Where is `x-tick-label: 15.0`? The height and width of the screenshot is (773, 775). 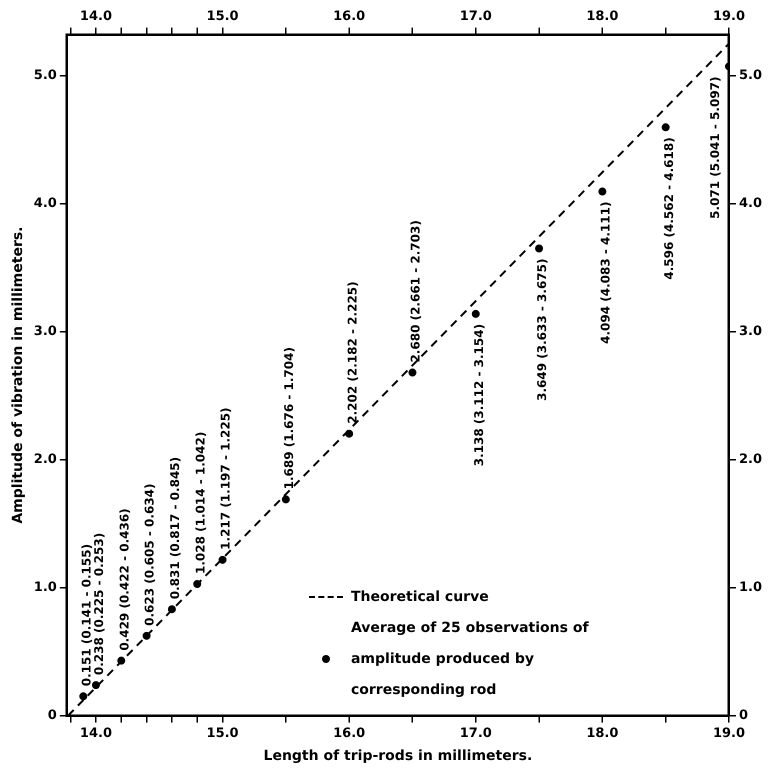 x-tick-label: 15.0 is located at coordinates (222, 733).